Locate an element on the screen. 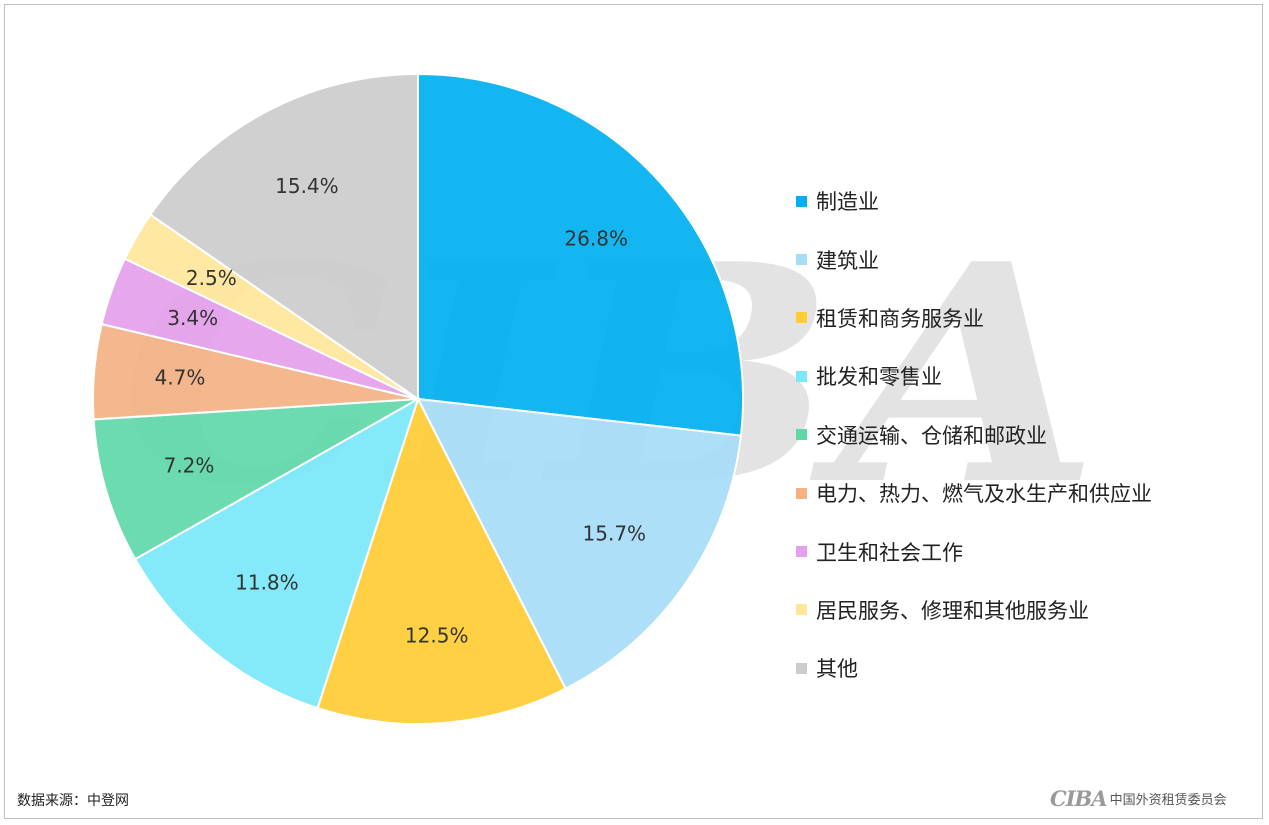 Image resolution: width=1269 pixels, height=825 pixels. legend-item: 租赁和商务服务业 is located at coordinates (974, 318).